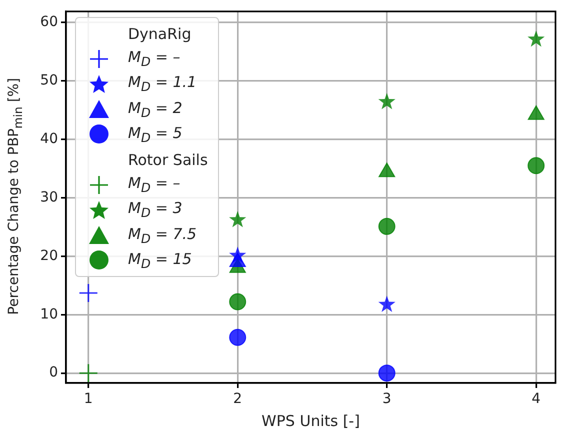 The image size is (566, 435). What do you see at coordinates (160, 260) in the screenshot?
I see `legend-label: M$_{D}$ = 15` at bounding box center [160, 260].